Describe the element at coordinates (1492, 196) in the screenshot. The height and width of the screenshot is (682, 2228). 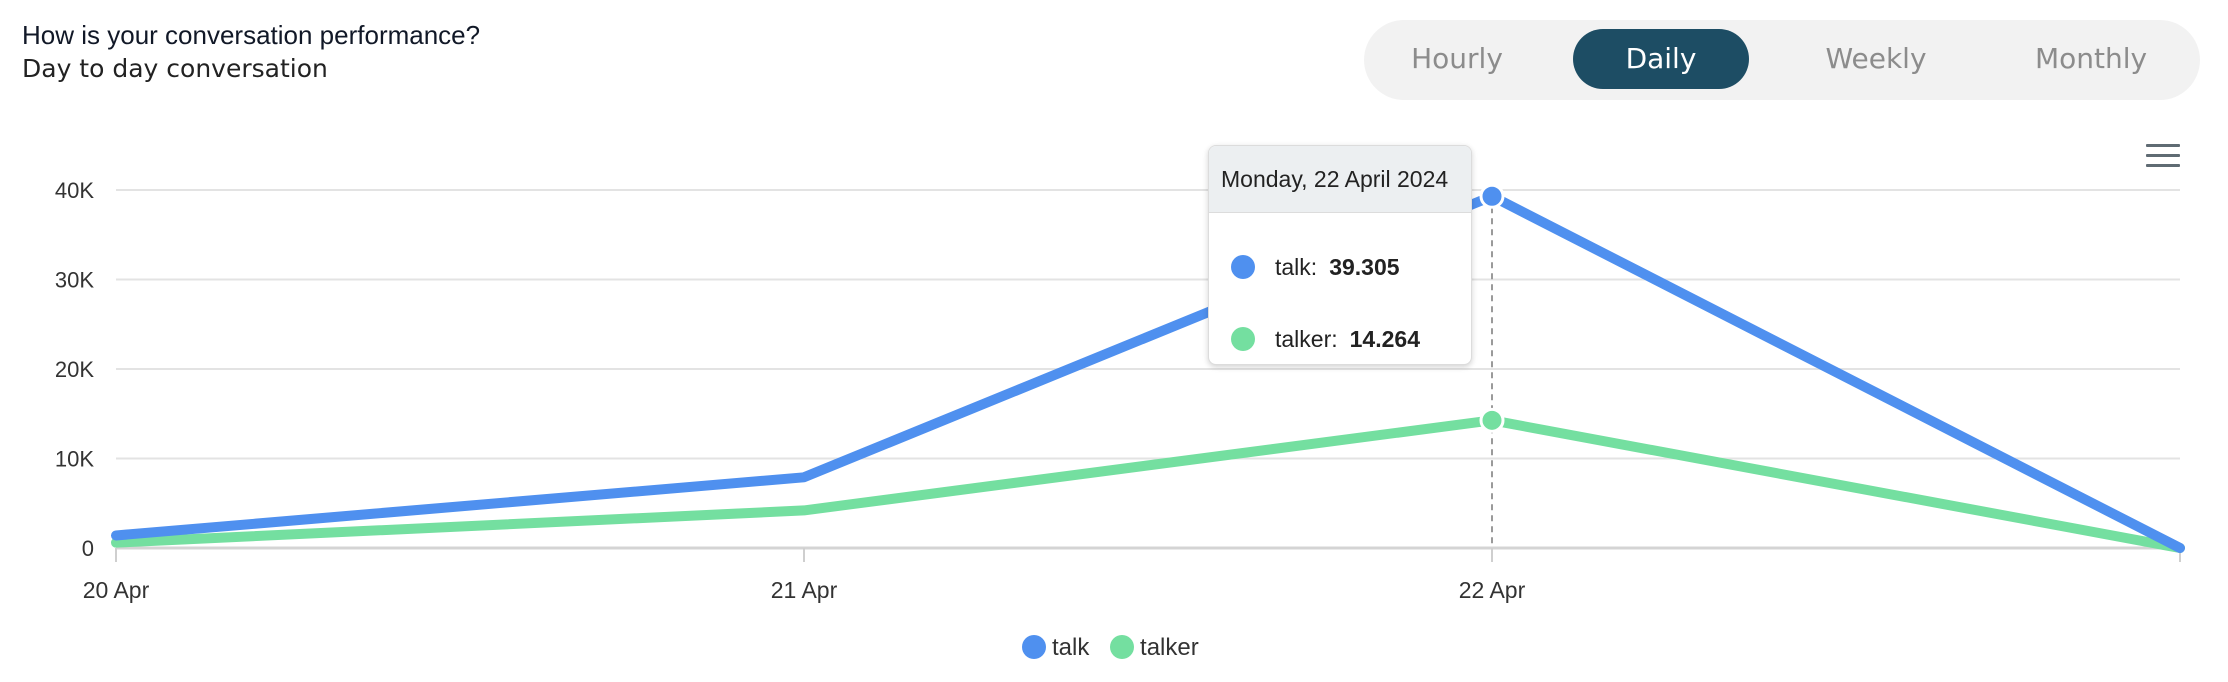
I see `data-point-talk` at that location.